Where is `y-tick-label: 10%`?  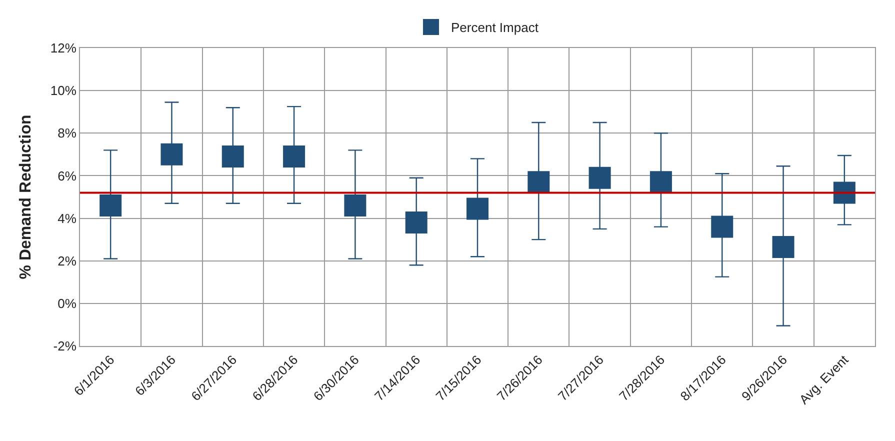 y-tick-label: 10% is located at coordinates (63, 90).